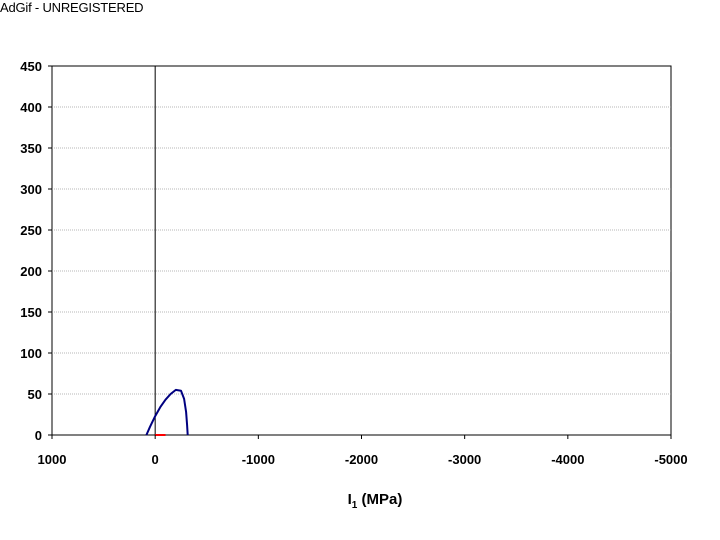 This screenshot has height=540, width=720. Describe the element at coordinates (31, 353) in the screenshot. I see `y-tick-label: 100` at that location.